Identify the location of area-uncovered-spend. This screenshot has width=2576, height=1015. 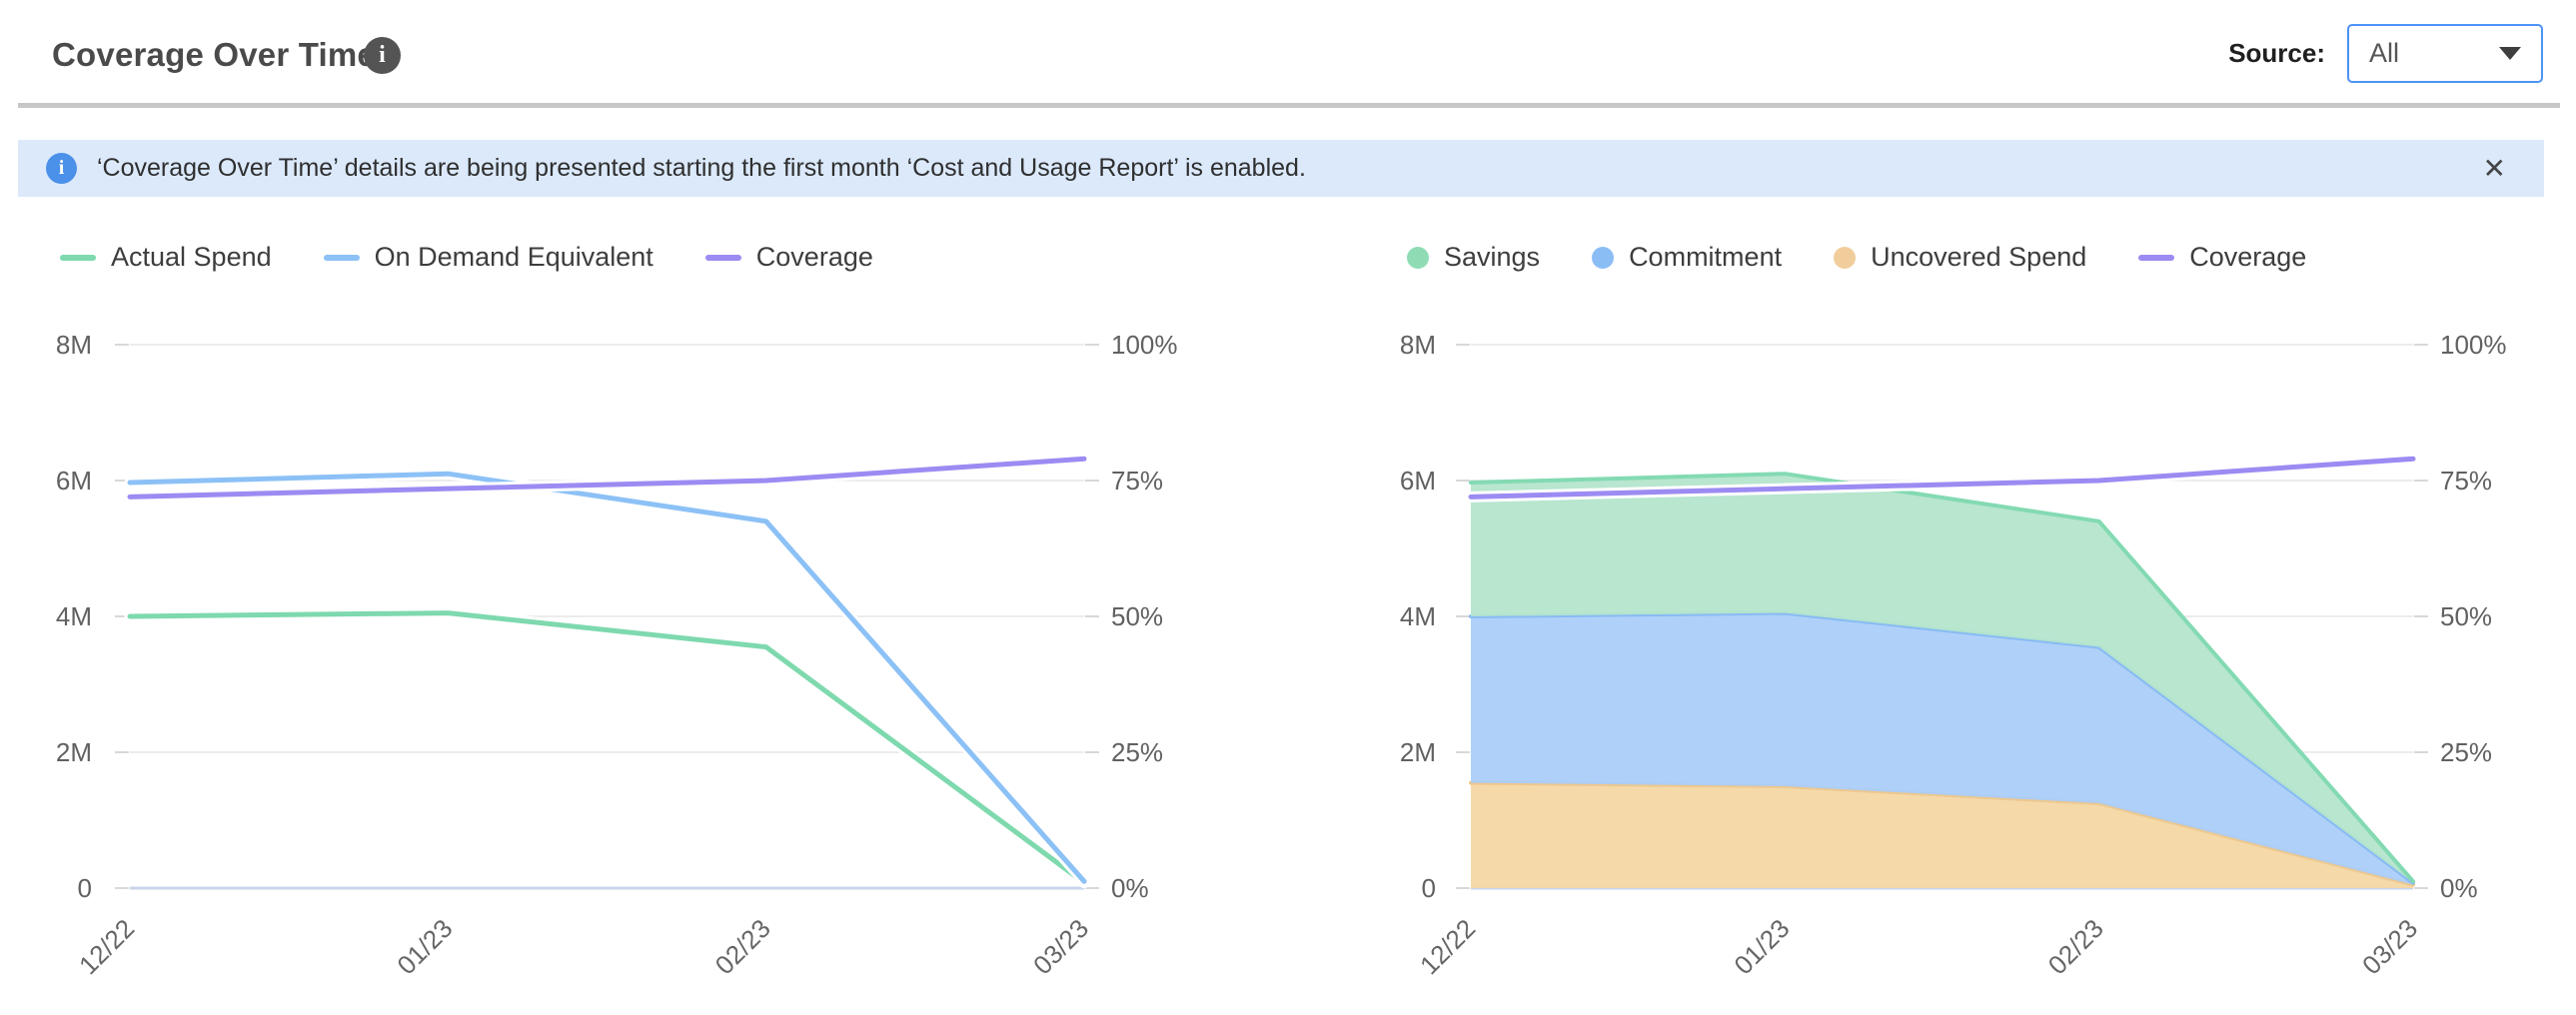
(1942, 835).